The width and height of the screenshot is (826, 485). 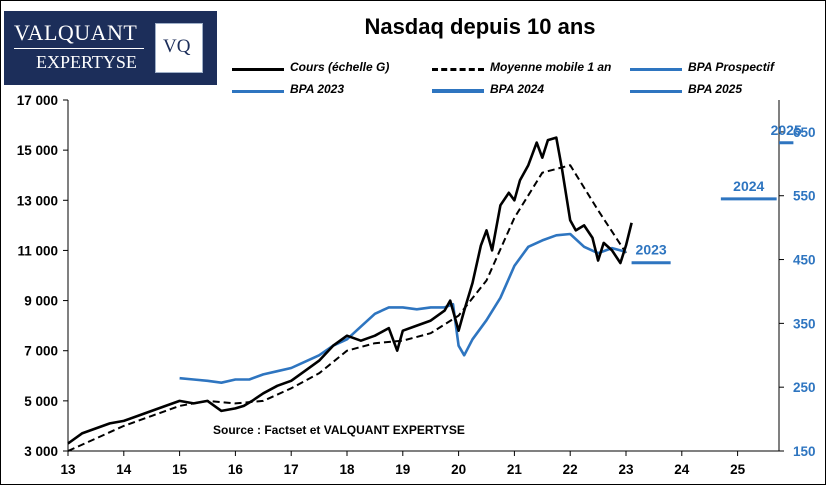 I want to click on x-tick-label: 16, so click(x=236, y=469).